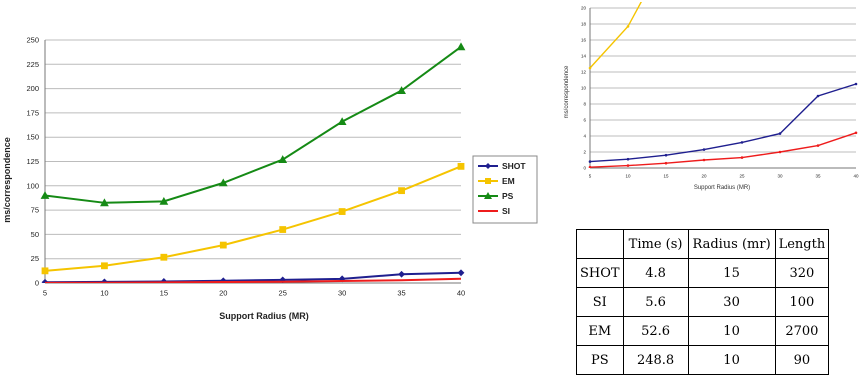 The height and width of the screenshot is (375, 868). What do you see at coordinates (802, 302) in the screenshot?
I see `table-cell: 100` at bounding box center [802, 302].